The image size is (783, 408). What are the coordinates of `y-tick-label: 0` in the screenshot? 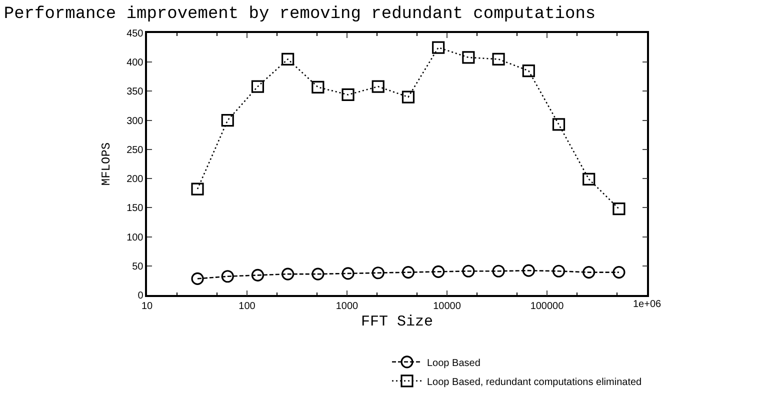 It's located at (141, 296).